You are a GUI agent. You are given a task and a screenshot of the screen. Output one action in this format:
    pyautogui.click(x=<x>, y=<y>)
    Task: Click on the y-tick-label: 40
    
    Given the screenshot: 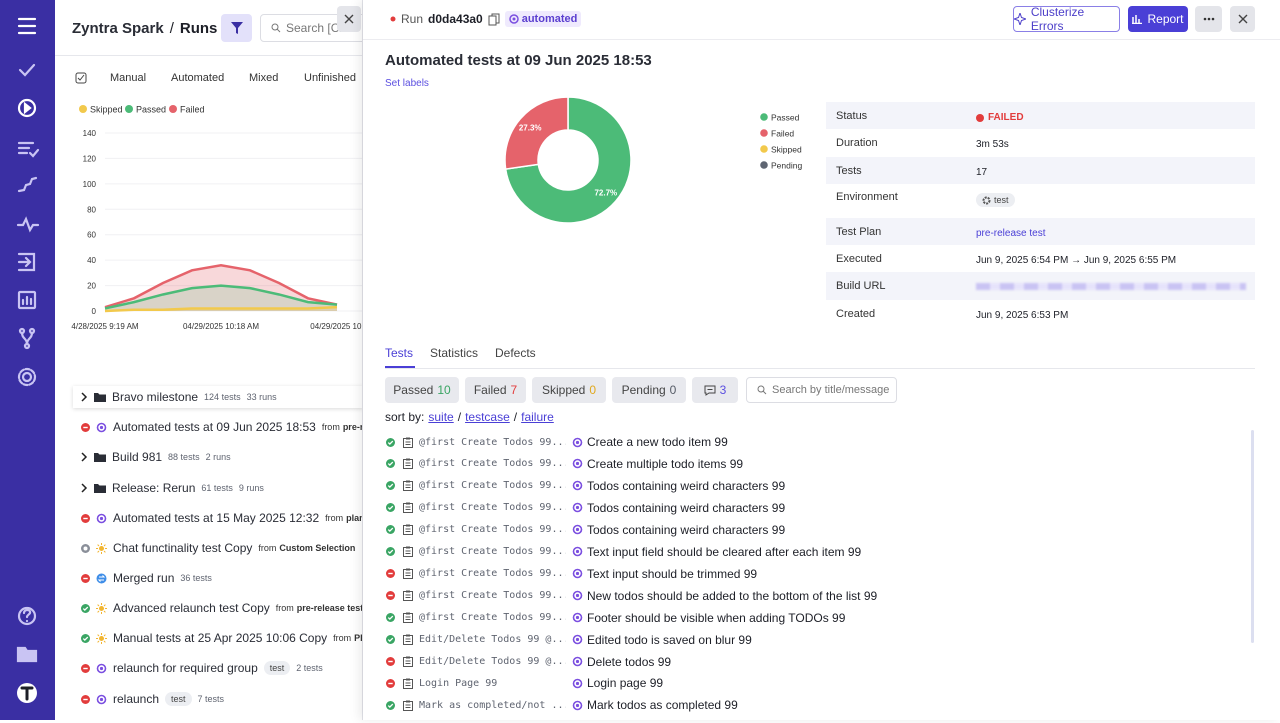 What is the action you would take?
    pyautogui.click(x=91, y=260)
    